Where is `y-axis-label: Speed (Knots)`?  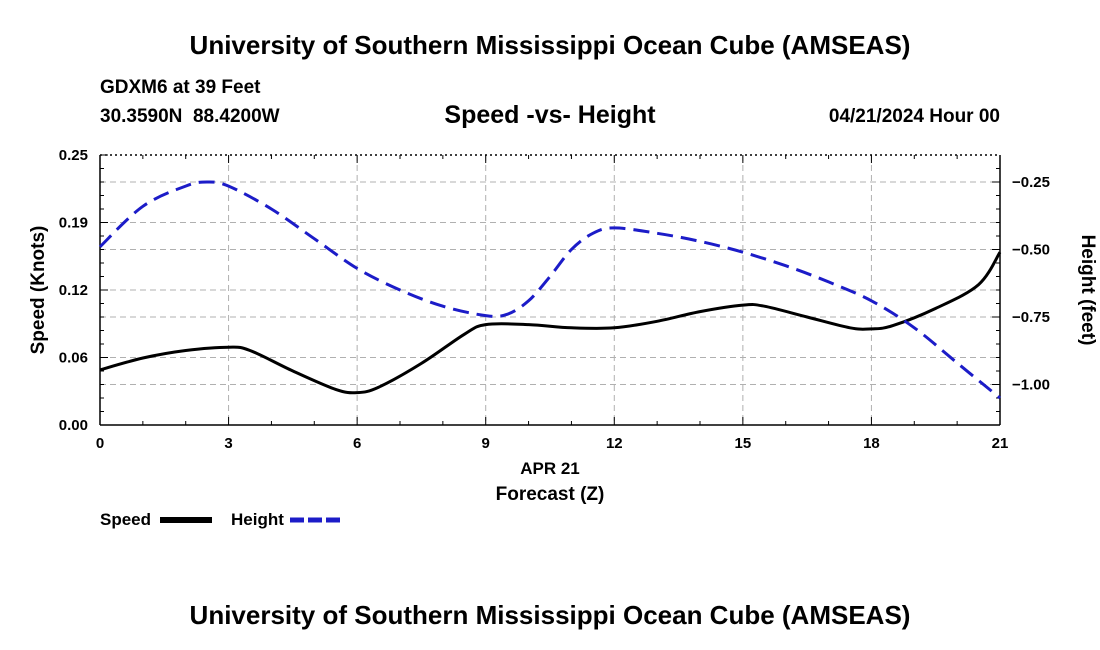
y-axis-label: Speed (Knots) is located at coordinates (38, 290).